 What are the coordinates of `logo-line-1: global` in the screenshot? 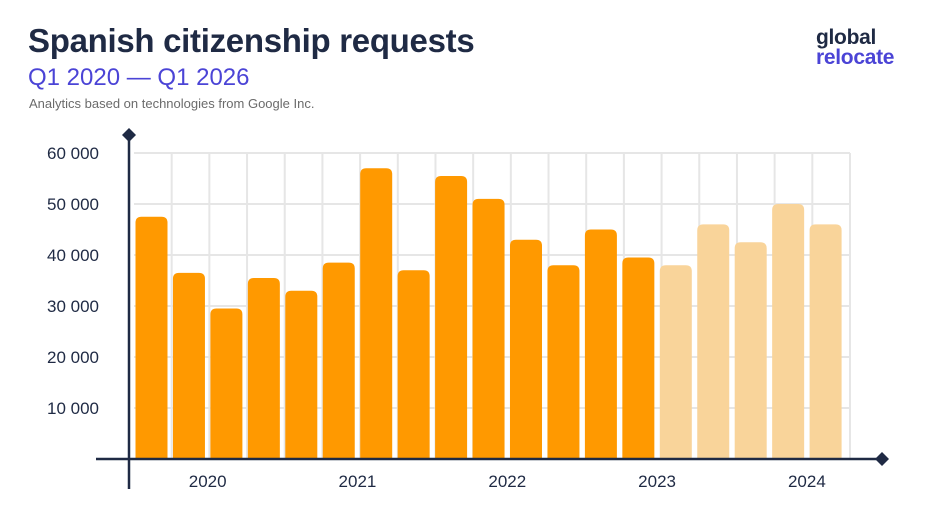 It's located at (846, 37).